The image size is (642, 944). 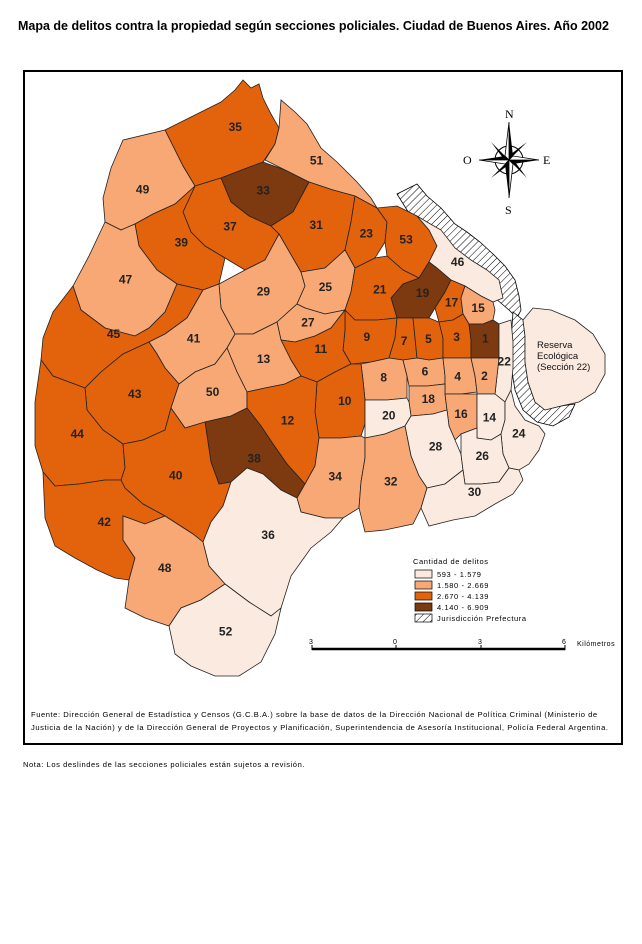 What do you see at coordinates (555, 345) in the screenshot?
I see `reserva-label-line1: Reserva` at bounding box center [555, 345].